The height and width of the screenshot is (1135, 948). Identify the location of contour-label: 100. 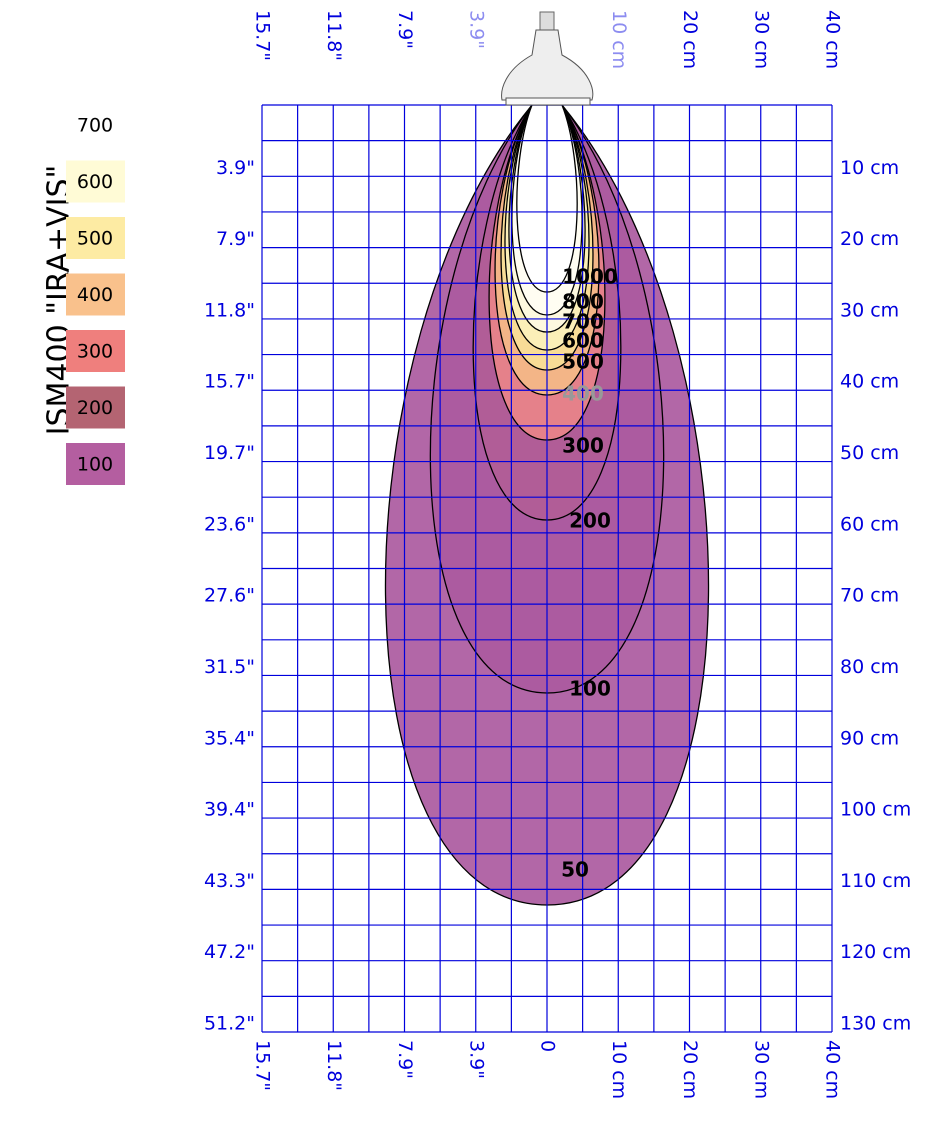
(590, 689).